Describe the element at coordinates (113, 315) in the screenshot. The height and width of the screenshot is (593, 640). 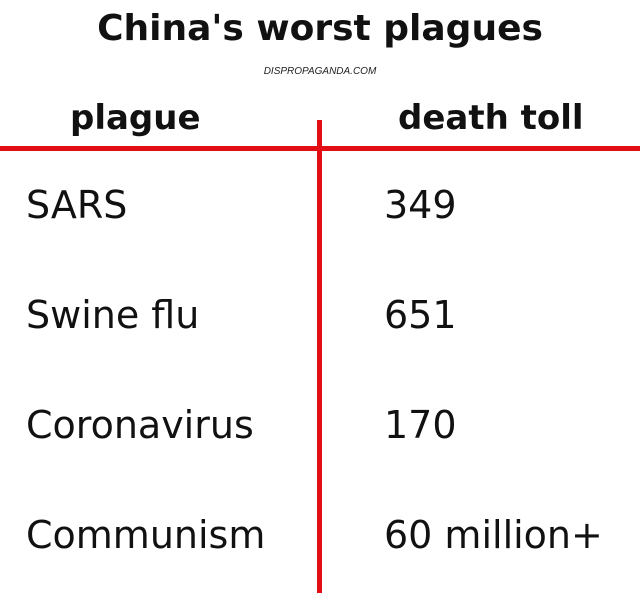
I see `plague-cell: Swine flu` at that location.